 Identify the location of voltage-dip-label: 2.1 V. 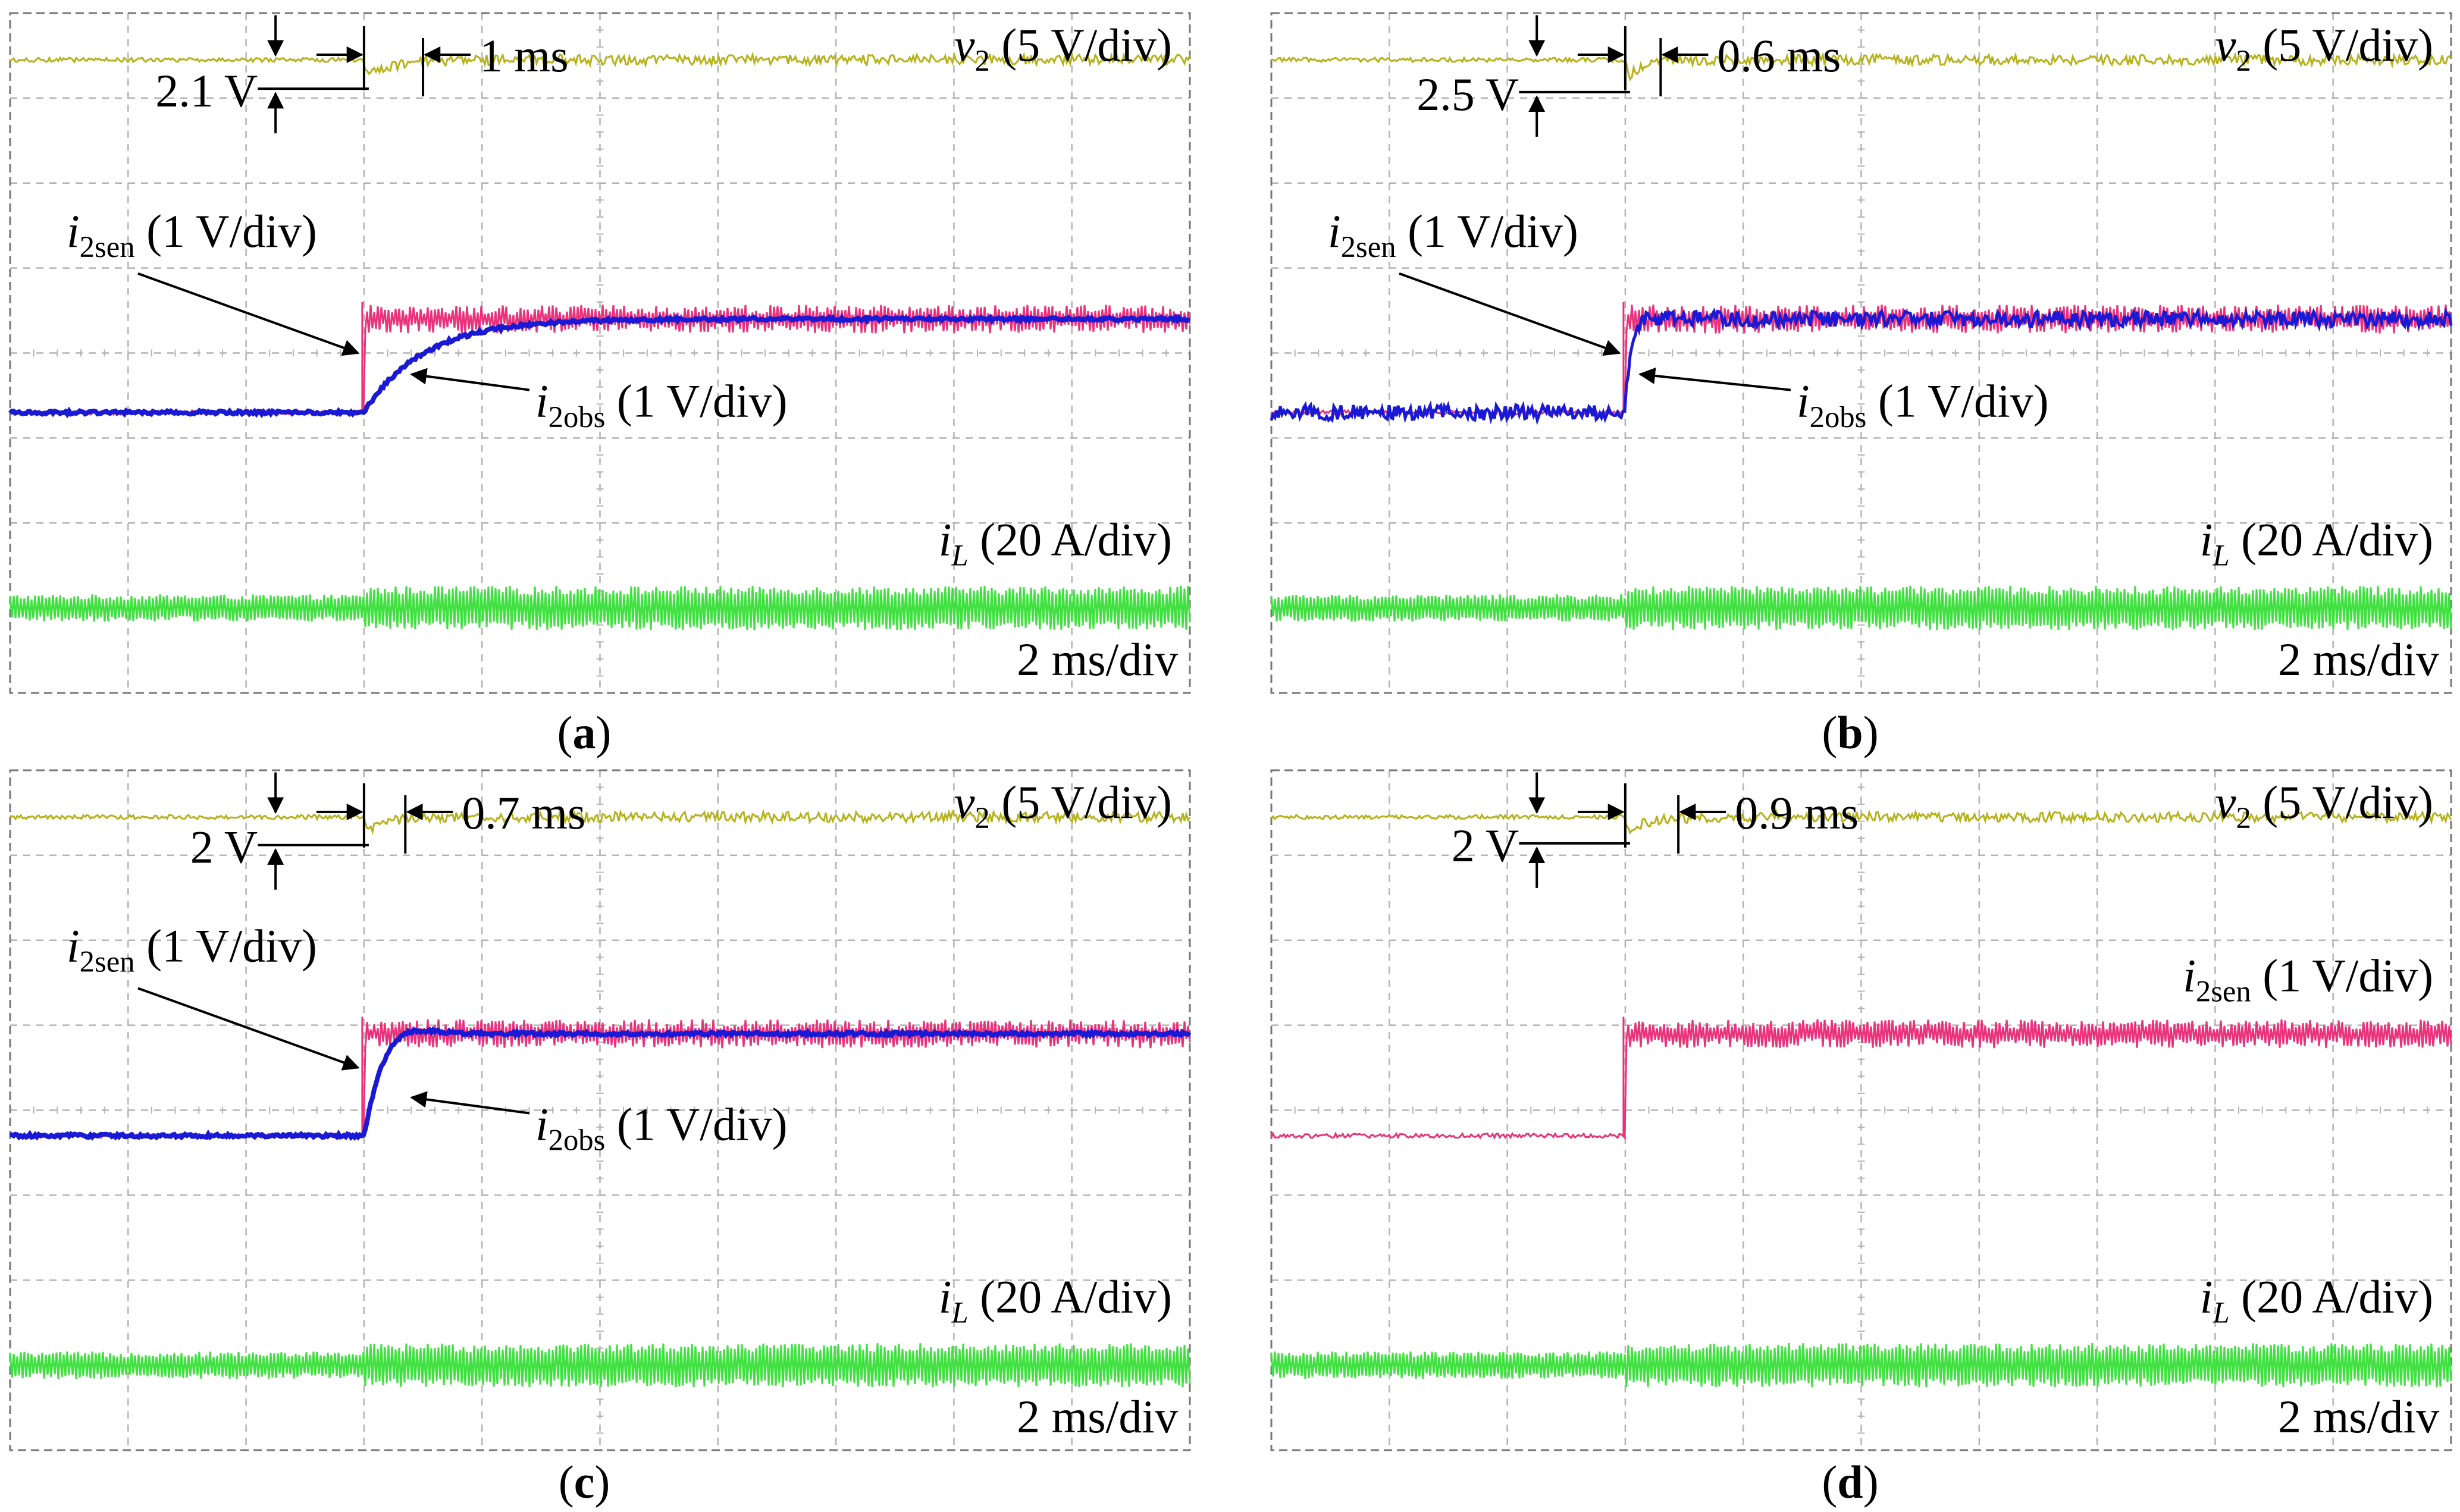
(206, 91).